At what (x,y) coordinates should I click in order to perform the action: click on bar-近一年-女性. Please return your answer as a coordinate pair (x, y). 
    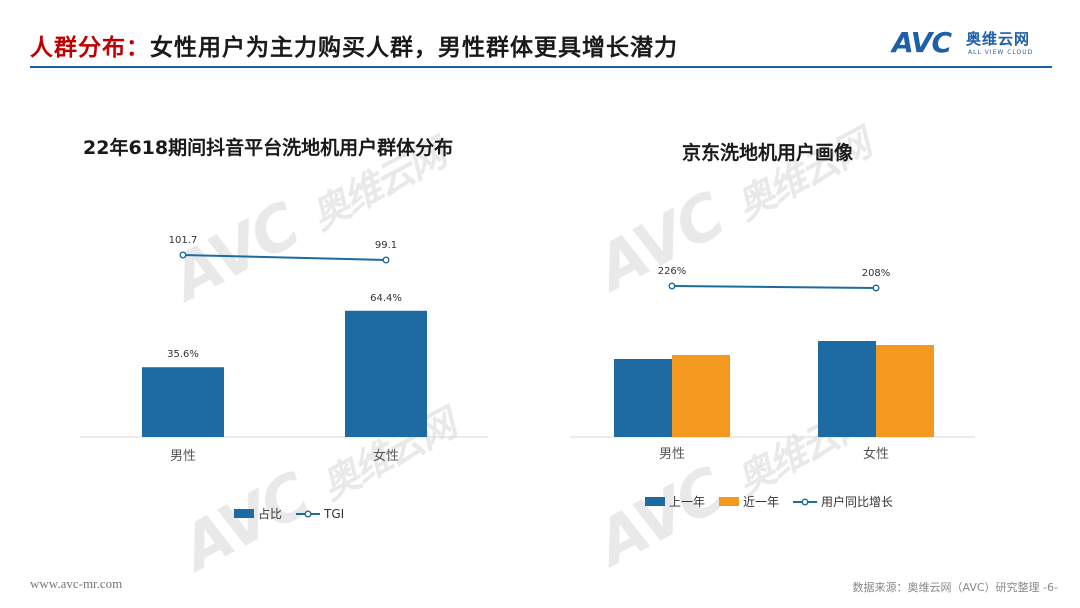
    Looking at the image, I should click on (905, 391).